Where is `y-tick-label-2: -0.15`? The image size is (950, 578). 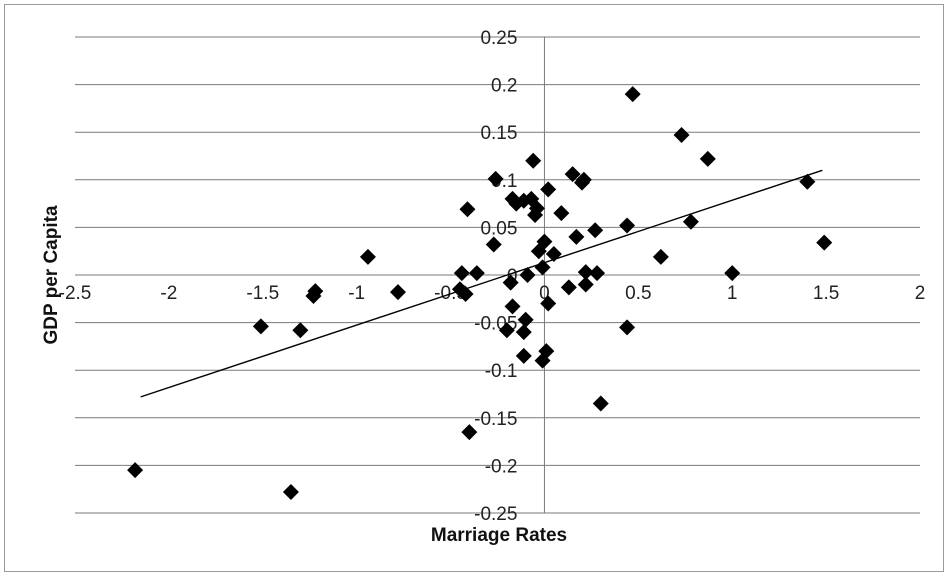
y-tick-label-2: -0.15 is located at coordinates (495, 419).